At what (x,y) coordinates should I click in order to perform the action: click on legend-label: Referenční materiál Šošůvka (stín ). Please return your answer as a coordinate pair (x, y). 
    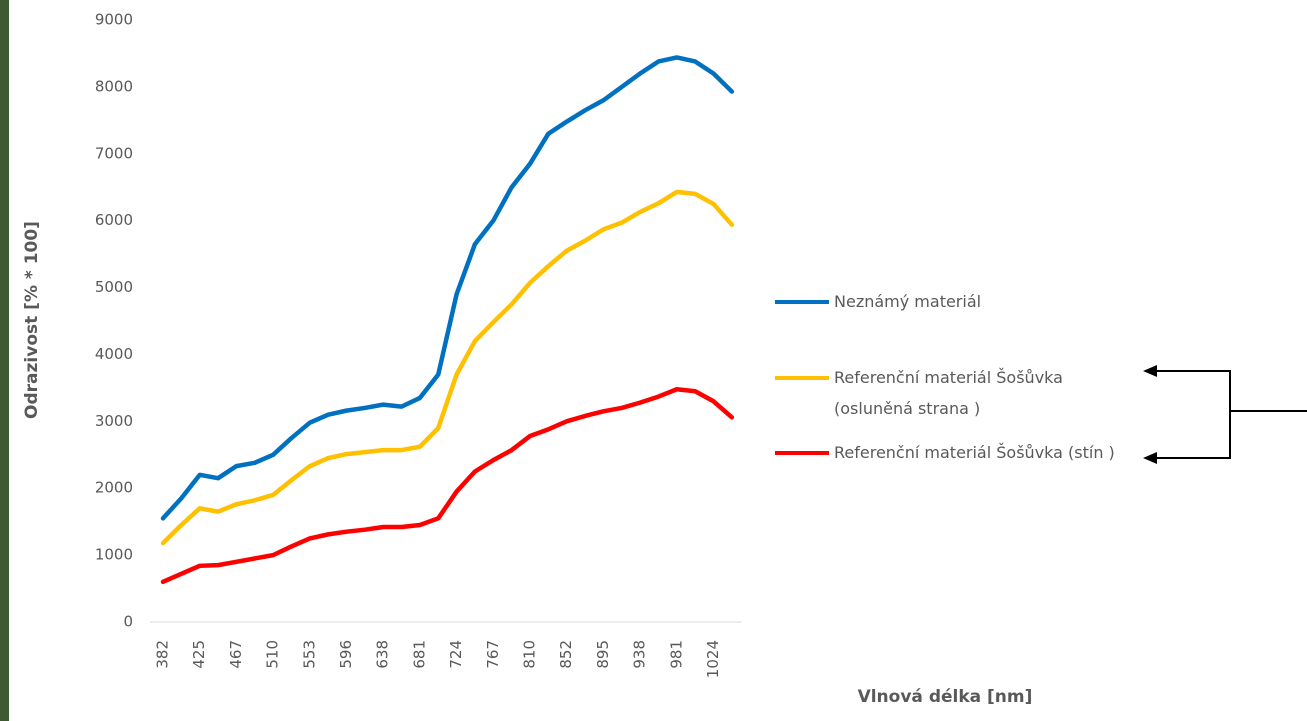
    Looking at the image, I should click on (974, 452).